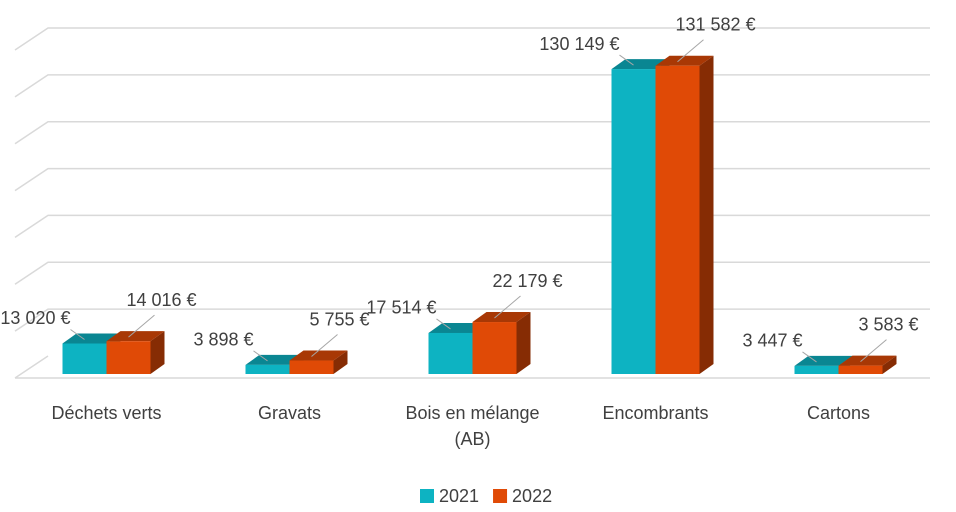 The width and height of the screenshot is (956, 512). I want to click on data-label: 130 149 €, so click(579, 44).